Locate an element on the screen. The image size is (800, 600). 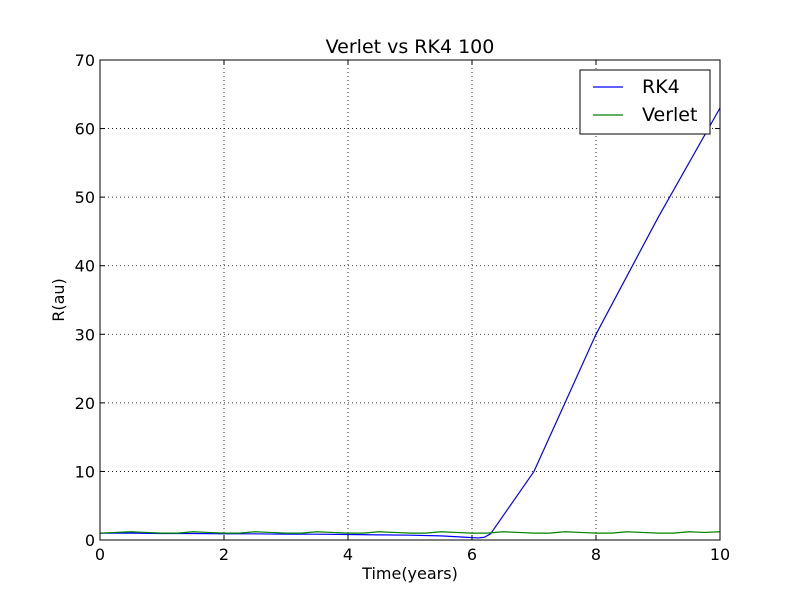
x-axis-label: Time(years) is located at coordinates (409, 573).